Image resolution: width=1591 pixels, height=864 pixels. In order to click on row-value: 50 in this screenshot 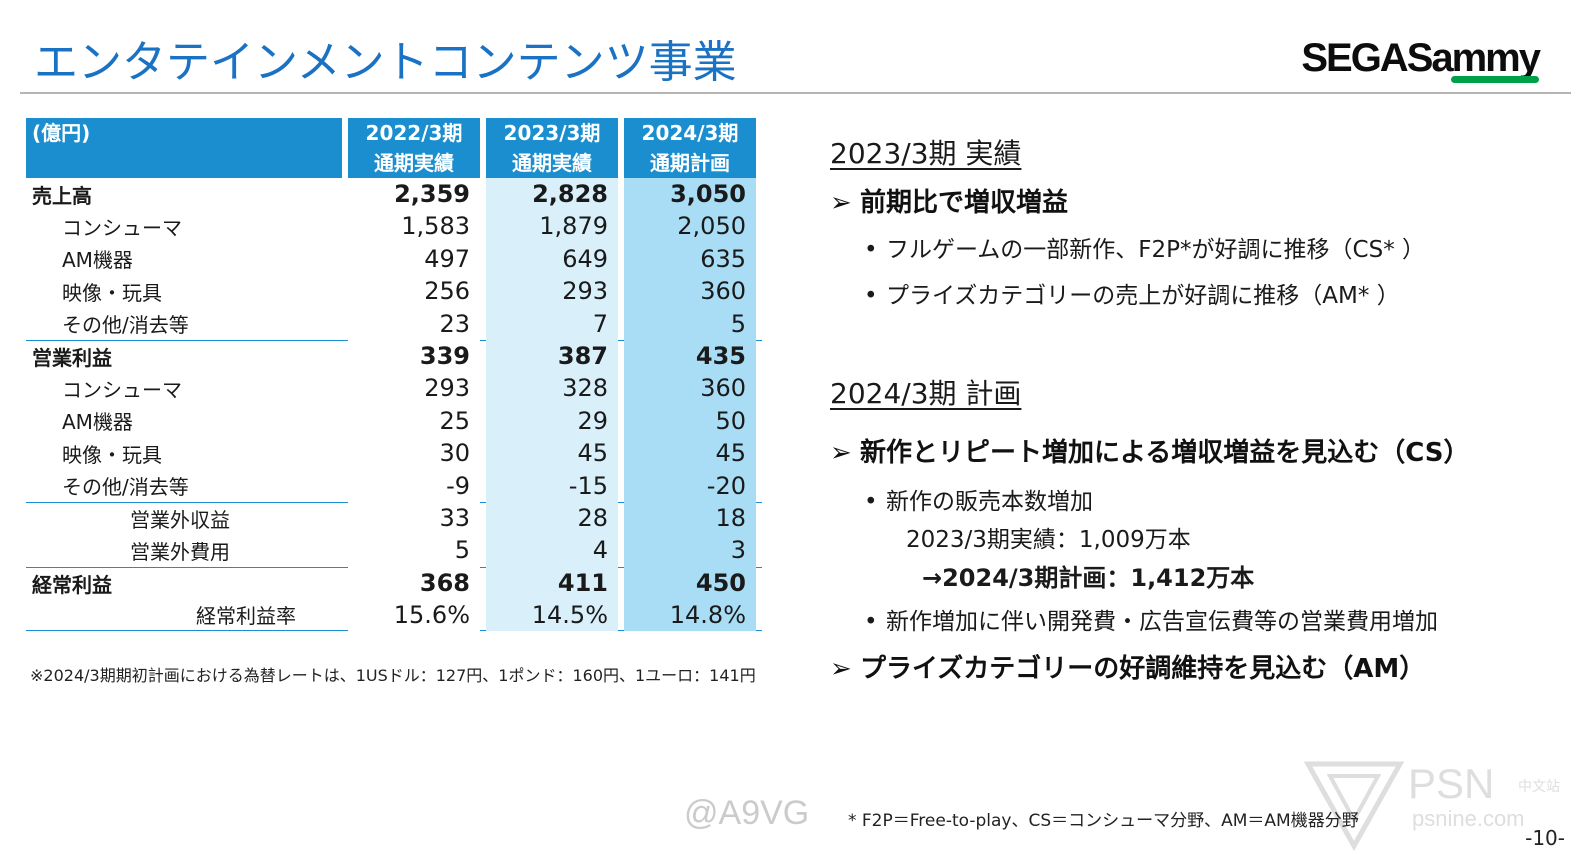, I will do `click(690, 421)`.